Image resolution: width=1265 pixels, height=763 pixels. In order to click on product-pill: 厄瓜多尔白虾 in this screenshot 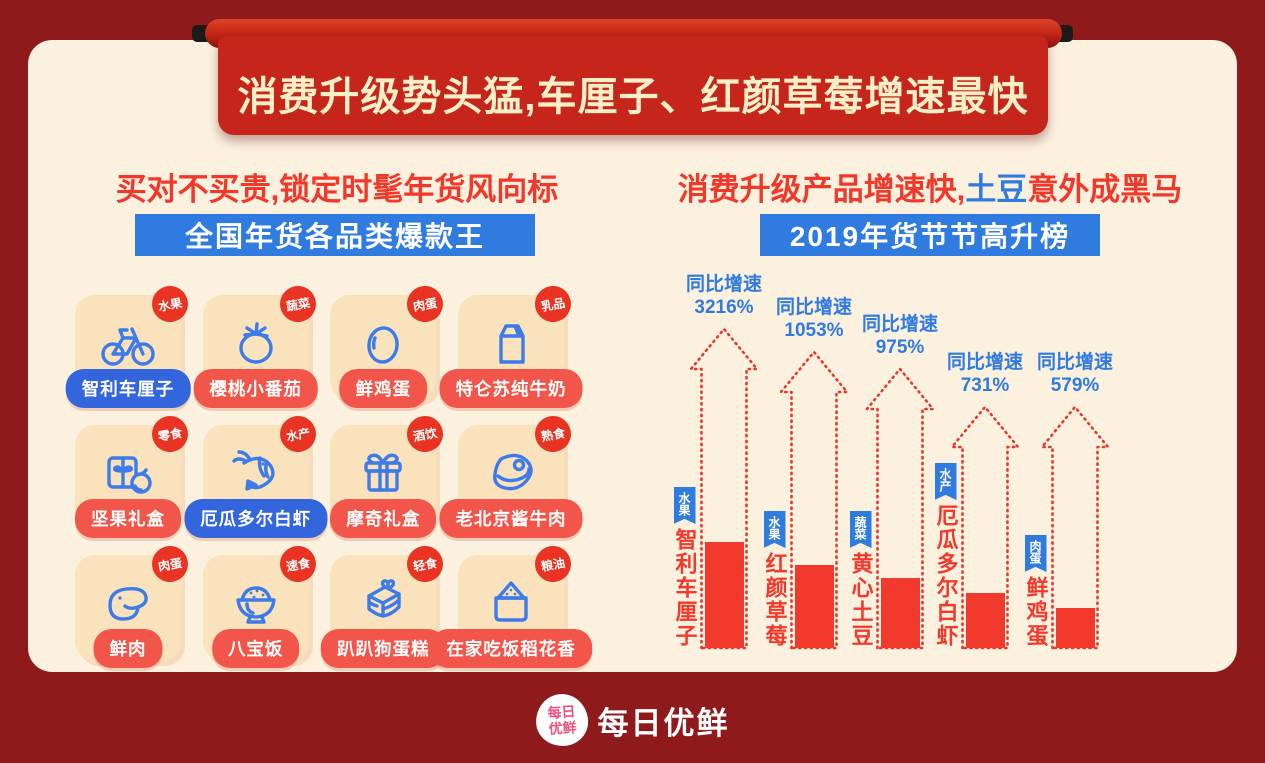, I will do `click(256, 518)`.